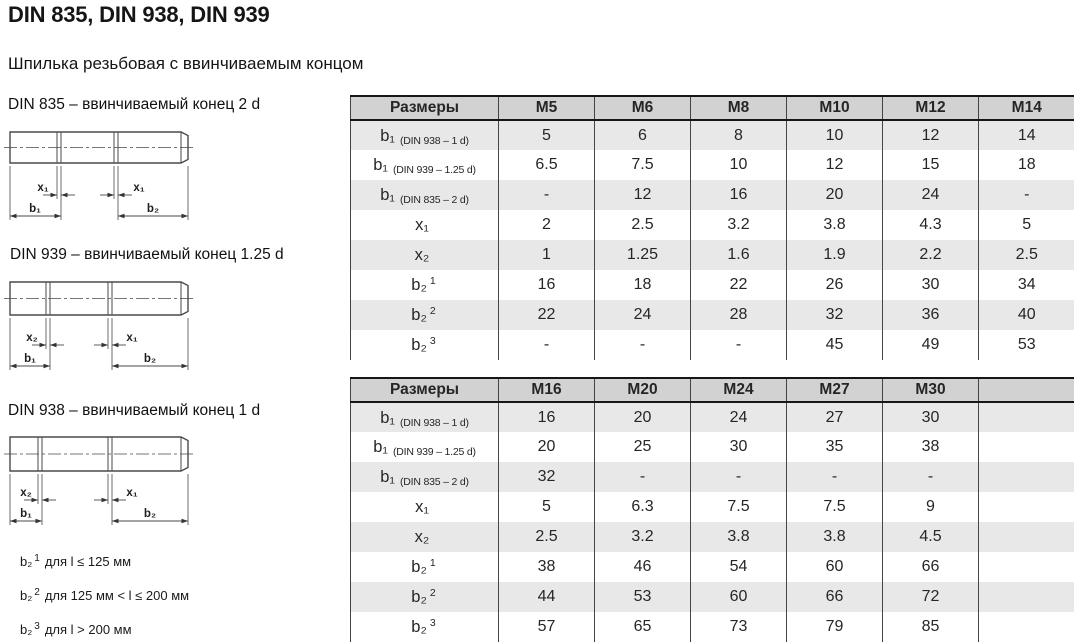 This screenshot has height=643, width=1074. Describe the element at coordinates (834, 165) in the screenshot. I see `value-cell: 12` at that location.